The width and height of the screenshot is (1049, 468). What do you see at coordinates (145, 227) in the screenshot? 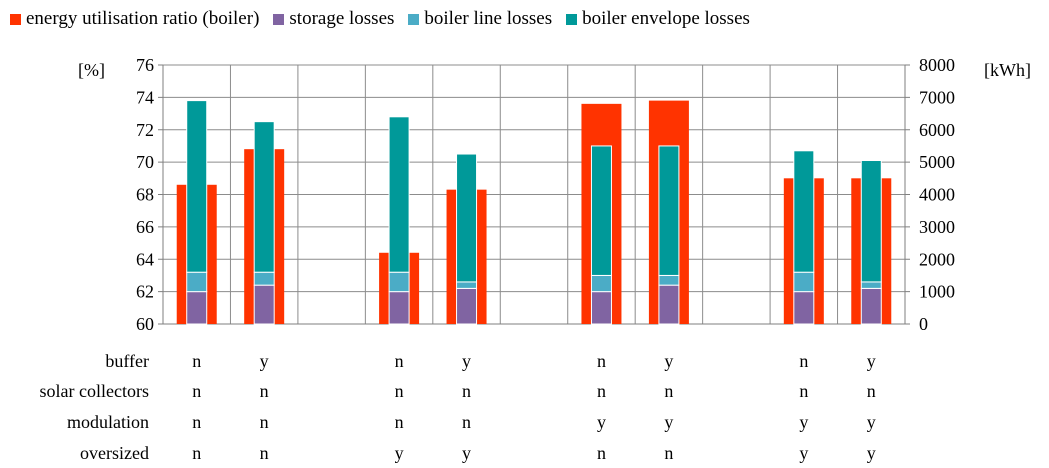
I see `left-tick-label: 66` at bounding box center [145, 227].